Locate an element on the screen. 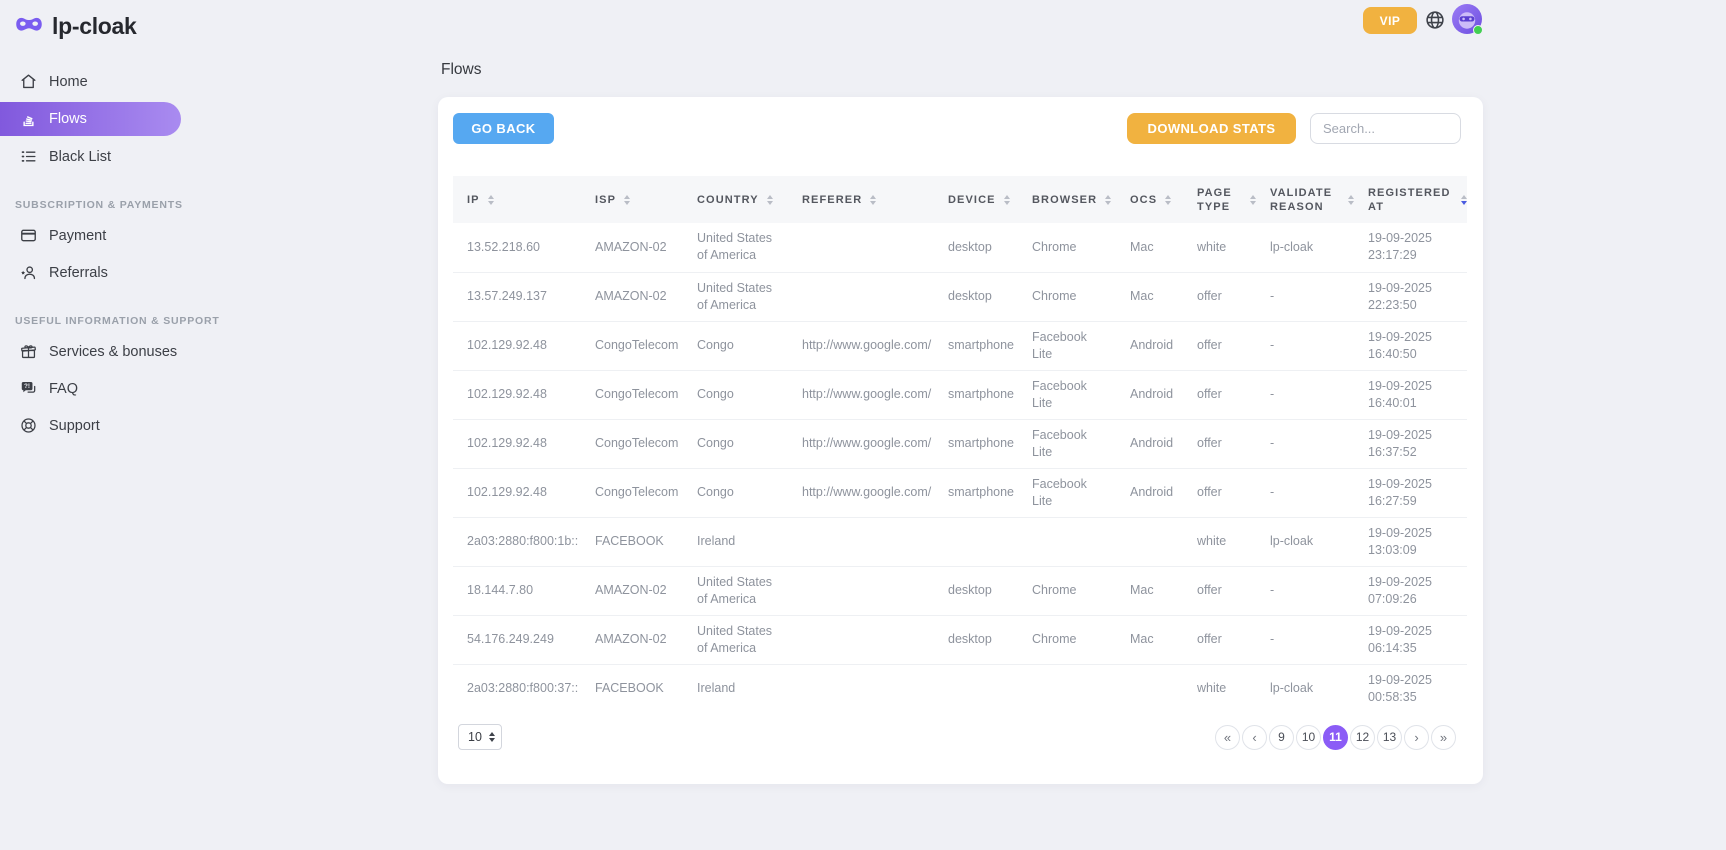 Image resolution: width=1726 pixels, height=850 pixels. sidebar-item-payment: Payment is located at coordinates (90, 235).